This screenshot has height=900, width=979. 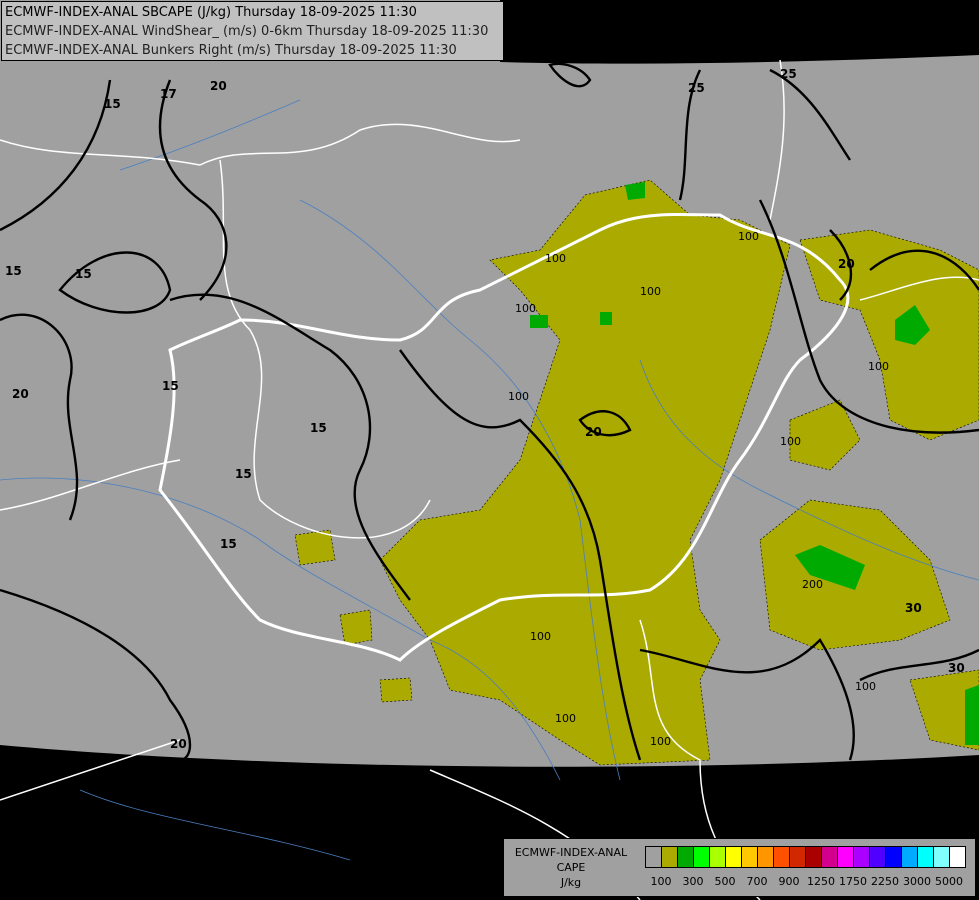 I want to click on legend-tick-label: 1250, so click(x=821, y=881).